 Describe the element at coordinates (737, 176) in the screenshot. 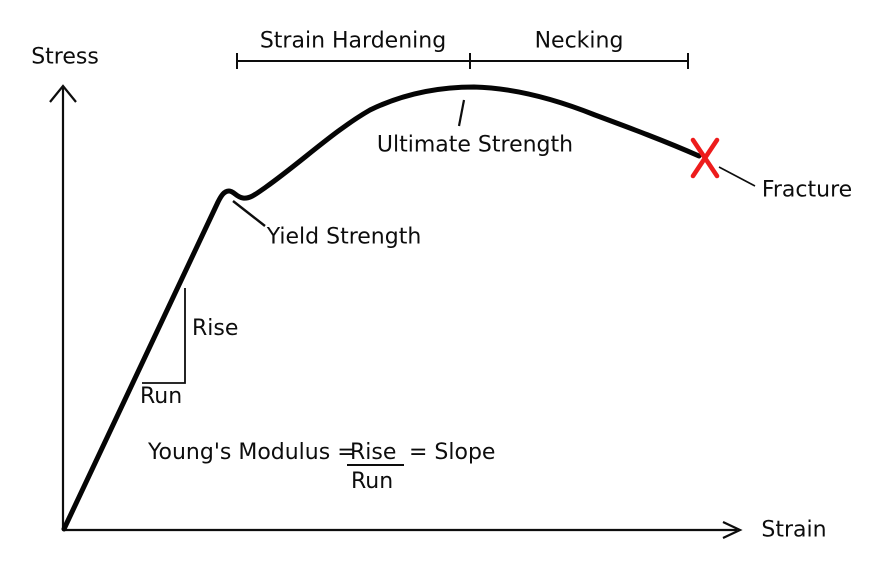

I see `fracture-leader-line` at that location.